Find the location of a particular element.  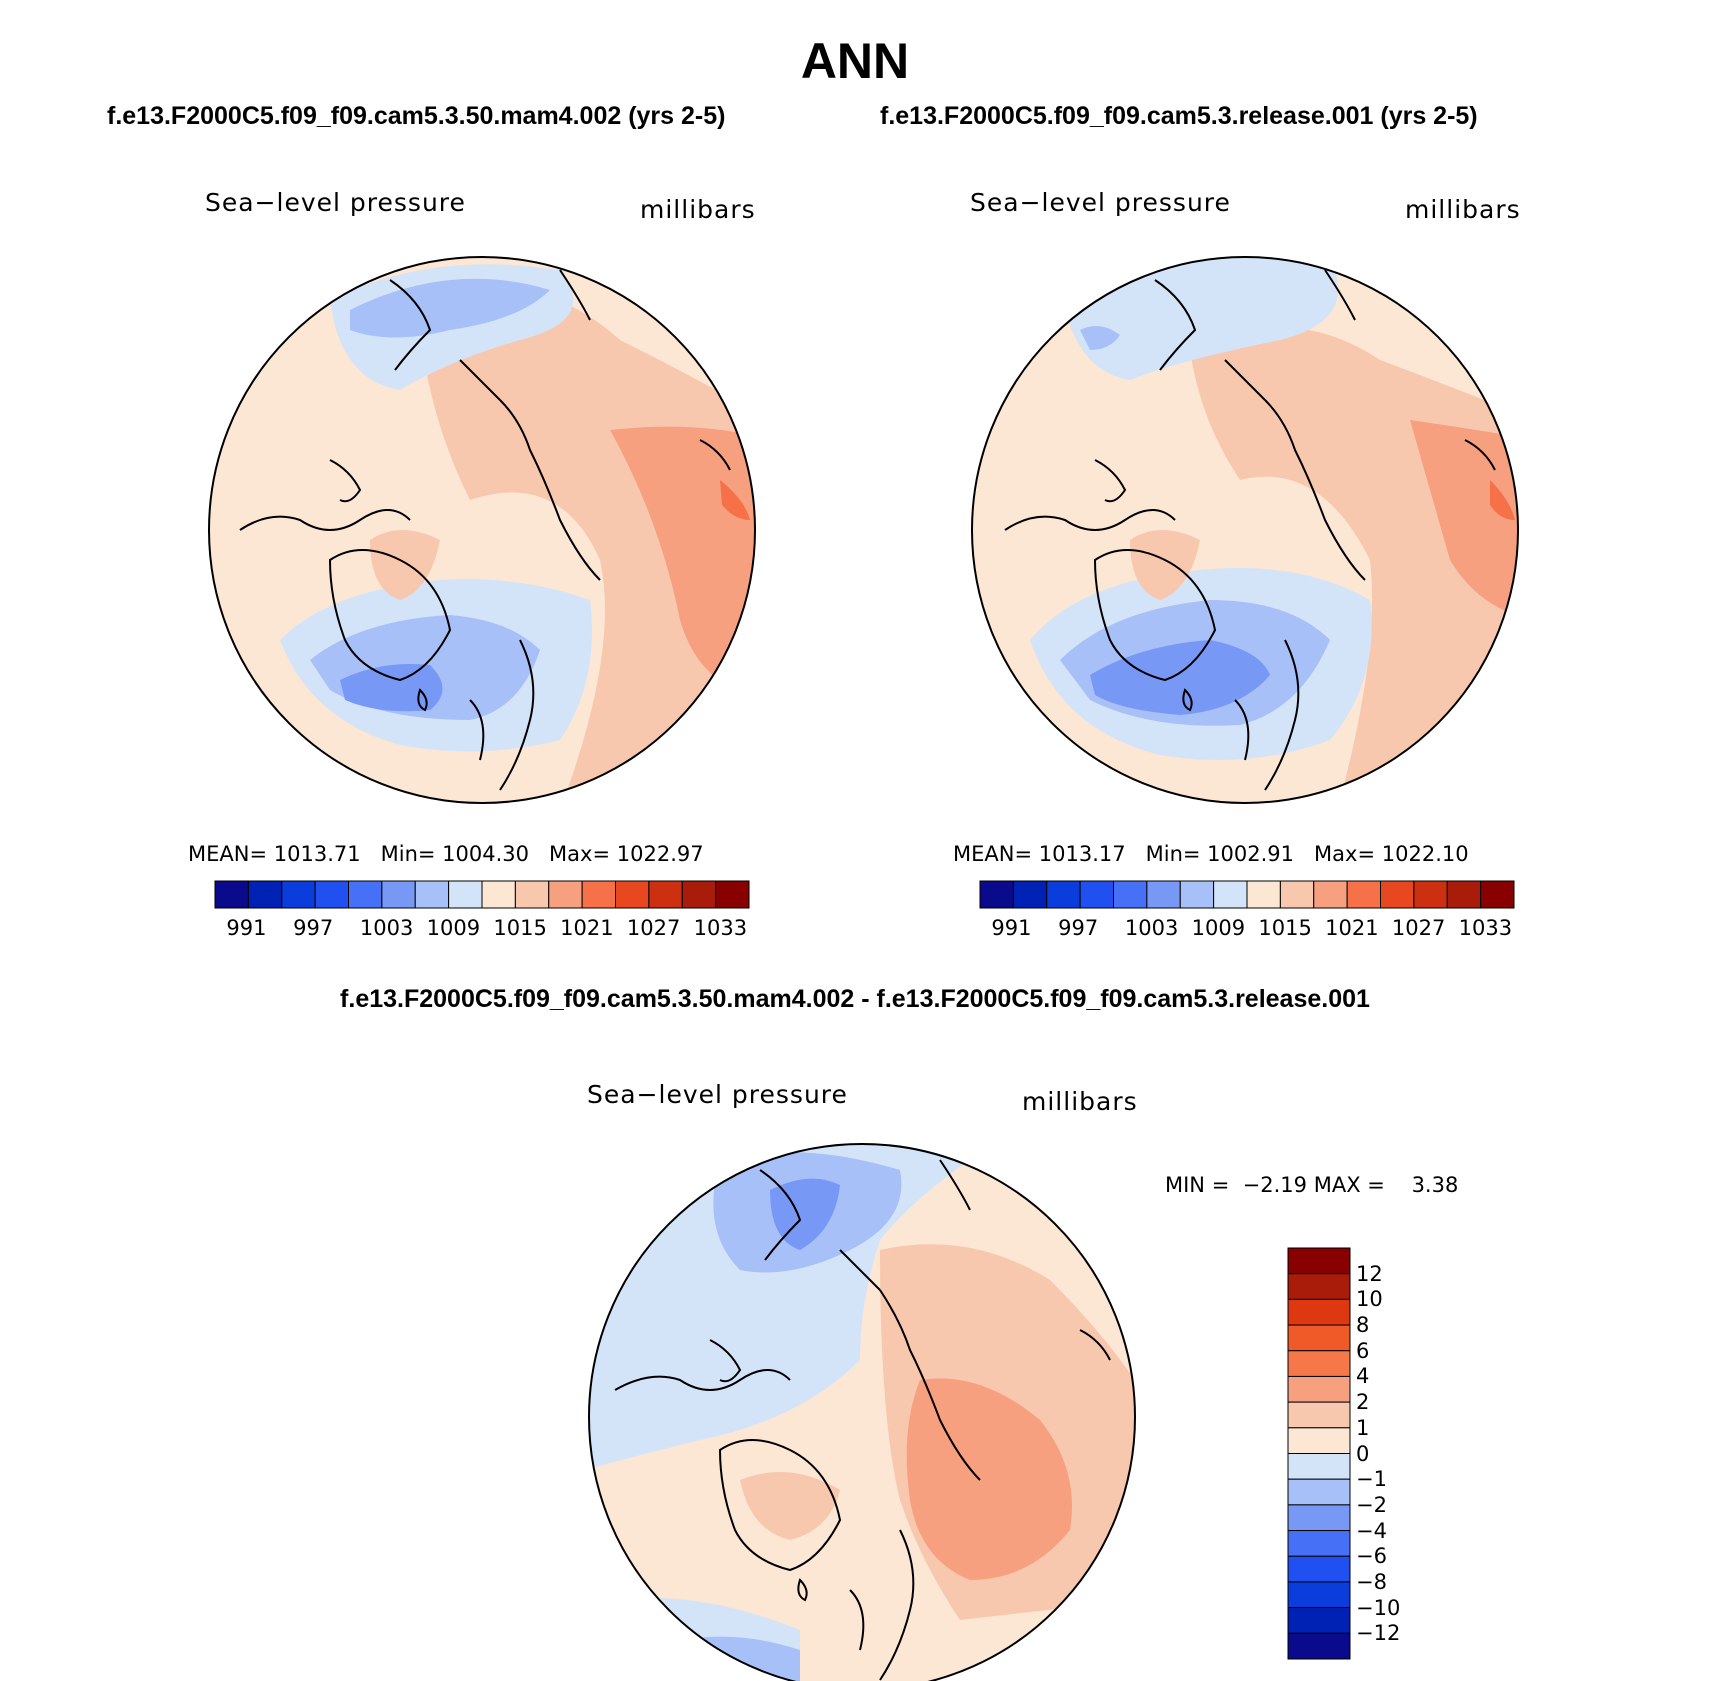

left-max-label: Max= is located at coordinates (580, 854).